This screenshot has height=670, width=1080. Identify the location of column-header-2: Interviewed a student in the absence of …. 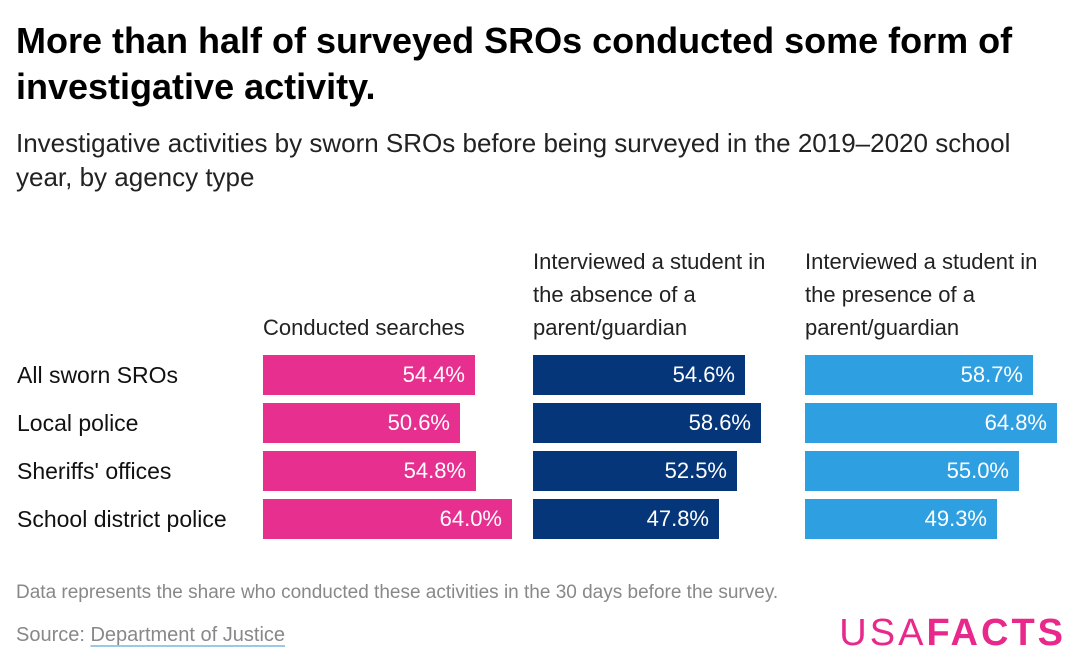
(649, 294).